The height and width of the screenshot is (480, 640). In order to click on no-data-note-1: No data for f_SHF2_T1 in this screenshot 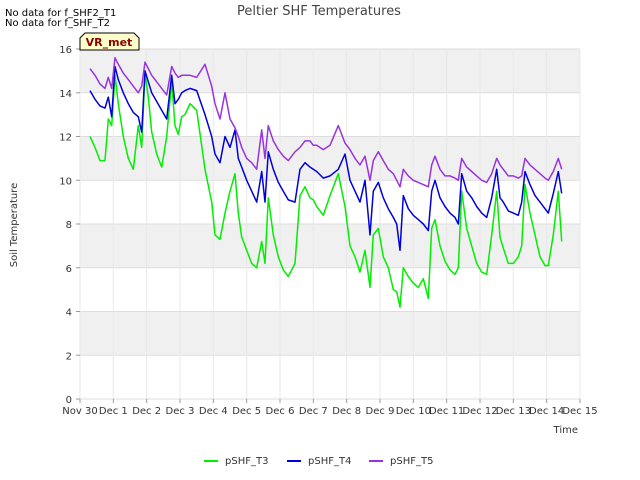, I will do `click(61, 13)`.